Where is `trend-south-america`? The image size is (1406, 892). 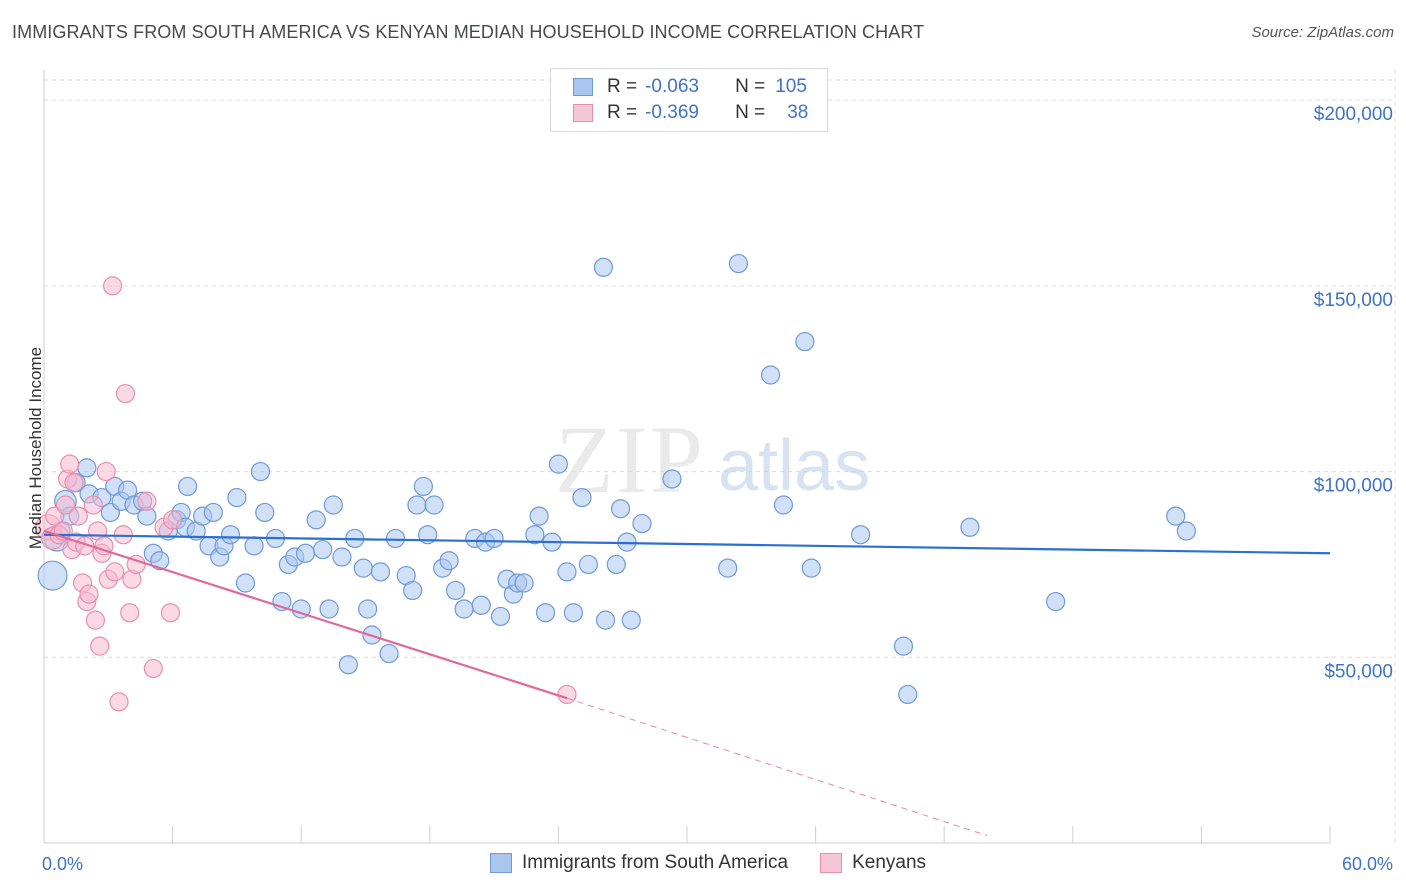 trend-south-america is located at coordinates (687, 544).